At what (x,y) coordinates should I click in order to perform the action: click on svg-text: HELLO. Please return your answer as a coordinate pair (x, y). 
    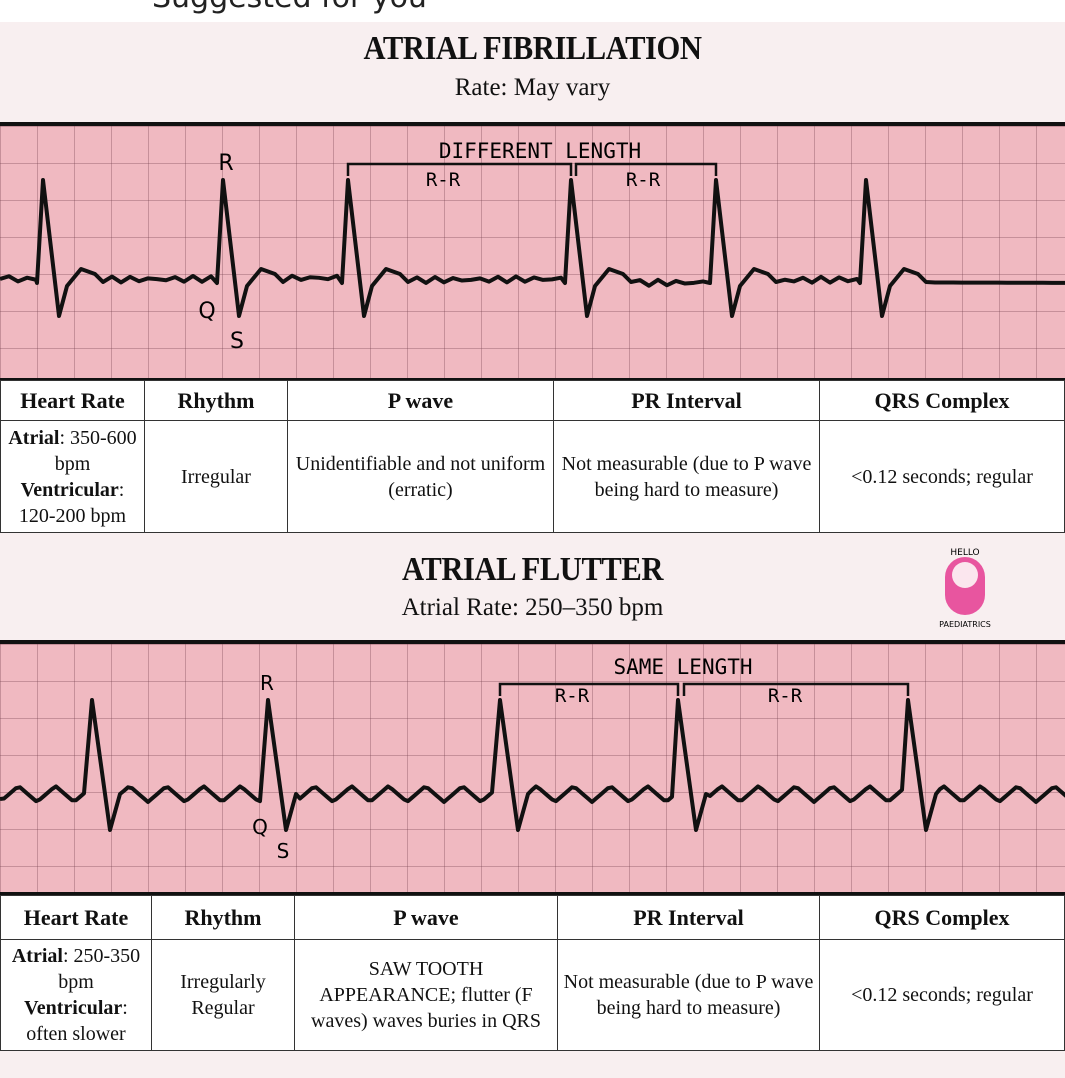
    Looking at the image, I should click on (964, 553).